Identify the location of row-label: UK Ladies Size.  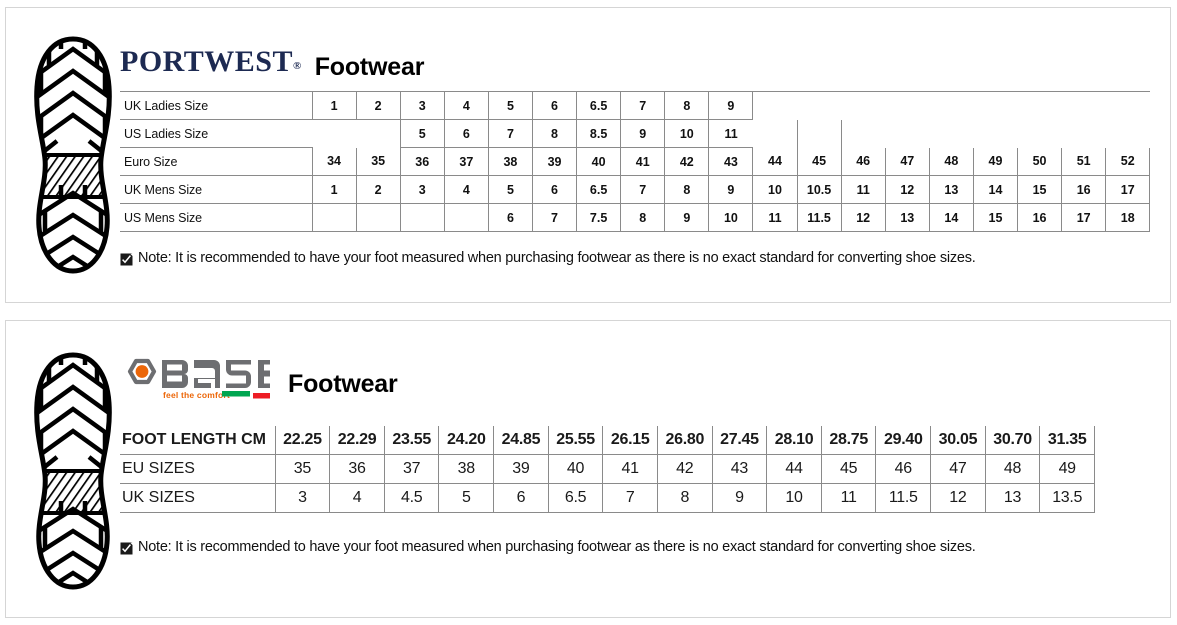
(216, 105).